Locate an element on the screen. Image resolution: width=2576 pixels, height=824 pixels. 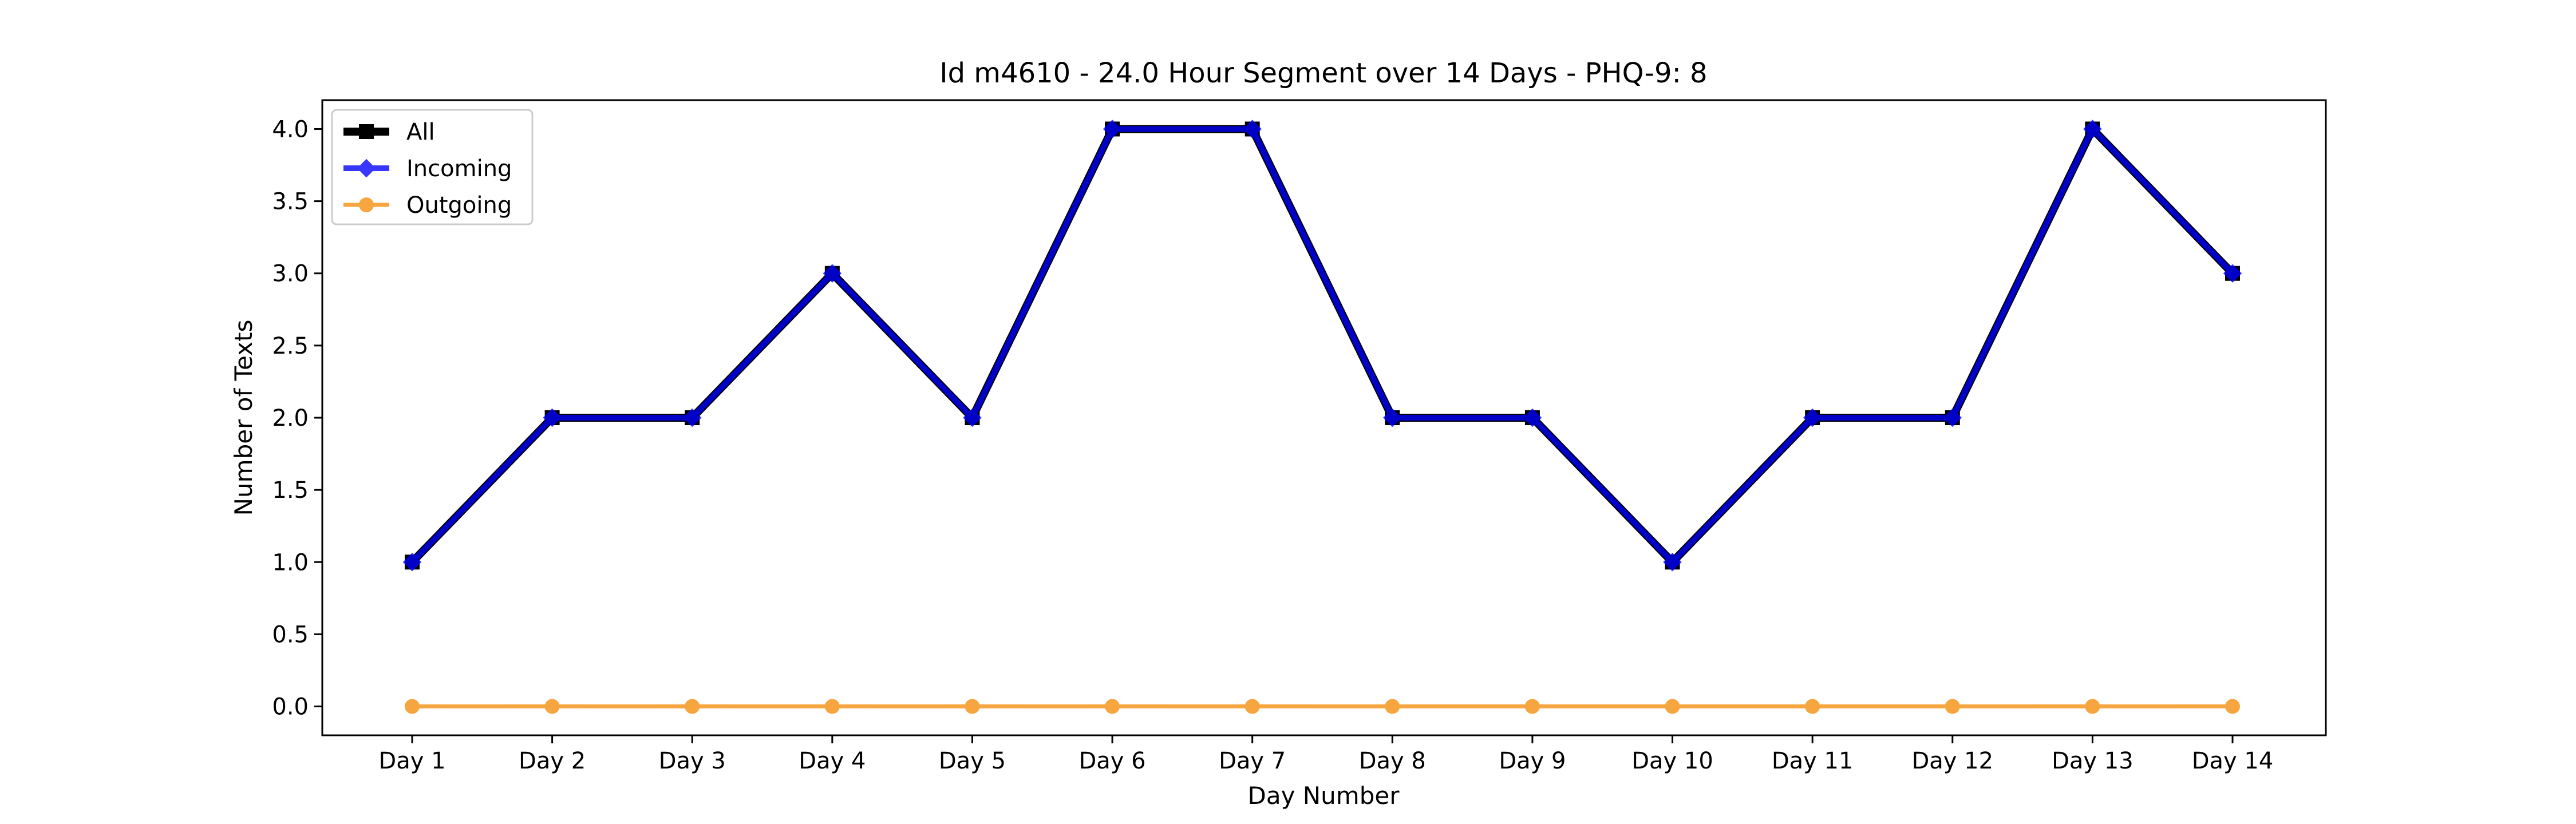
legend-label: Outgoing is located at coordinates (459, 205).